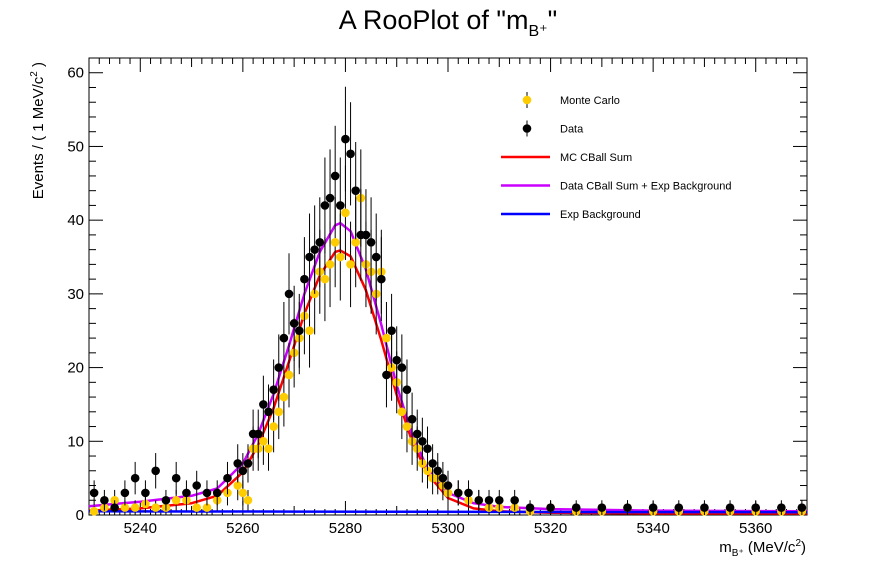 The height and width of the screenshot is (572, 896). What do you see at coordinates (80, 515) in the screenshot?
I see `y-tick-label: 0` at bounding box center [80, 515].